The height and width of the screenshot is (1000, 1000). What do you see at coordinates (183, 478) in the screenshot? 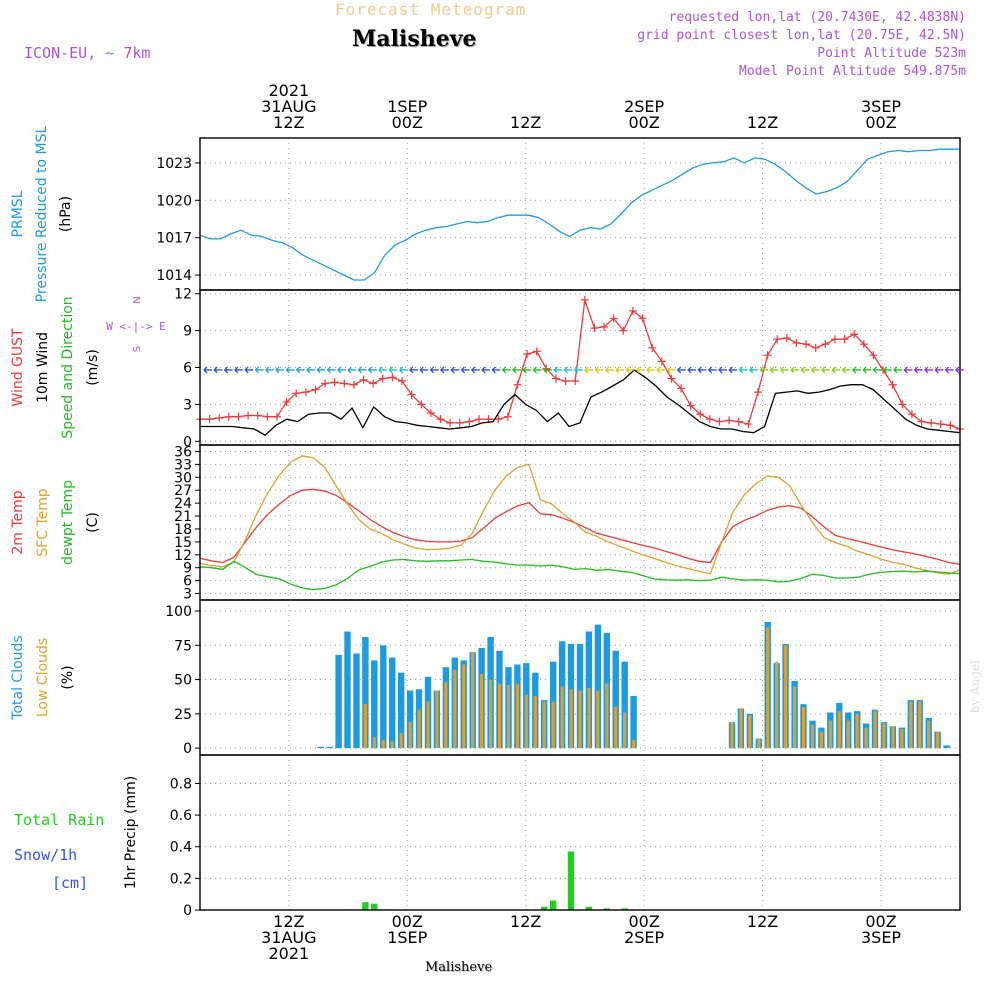
I see `ytick-label: 30` at bounding box center [183, 478].